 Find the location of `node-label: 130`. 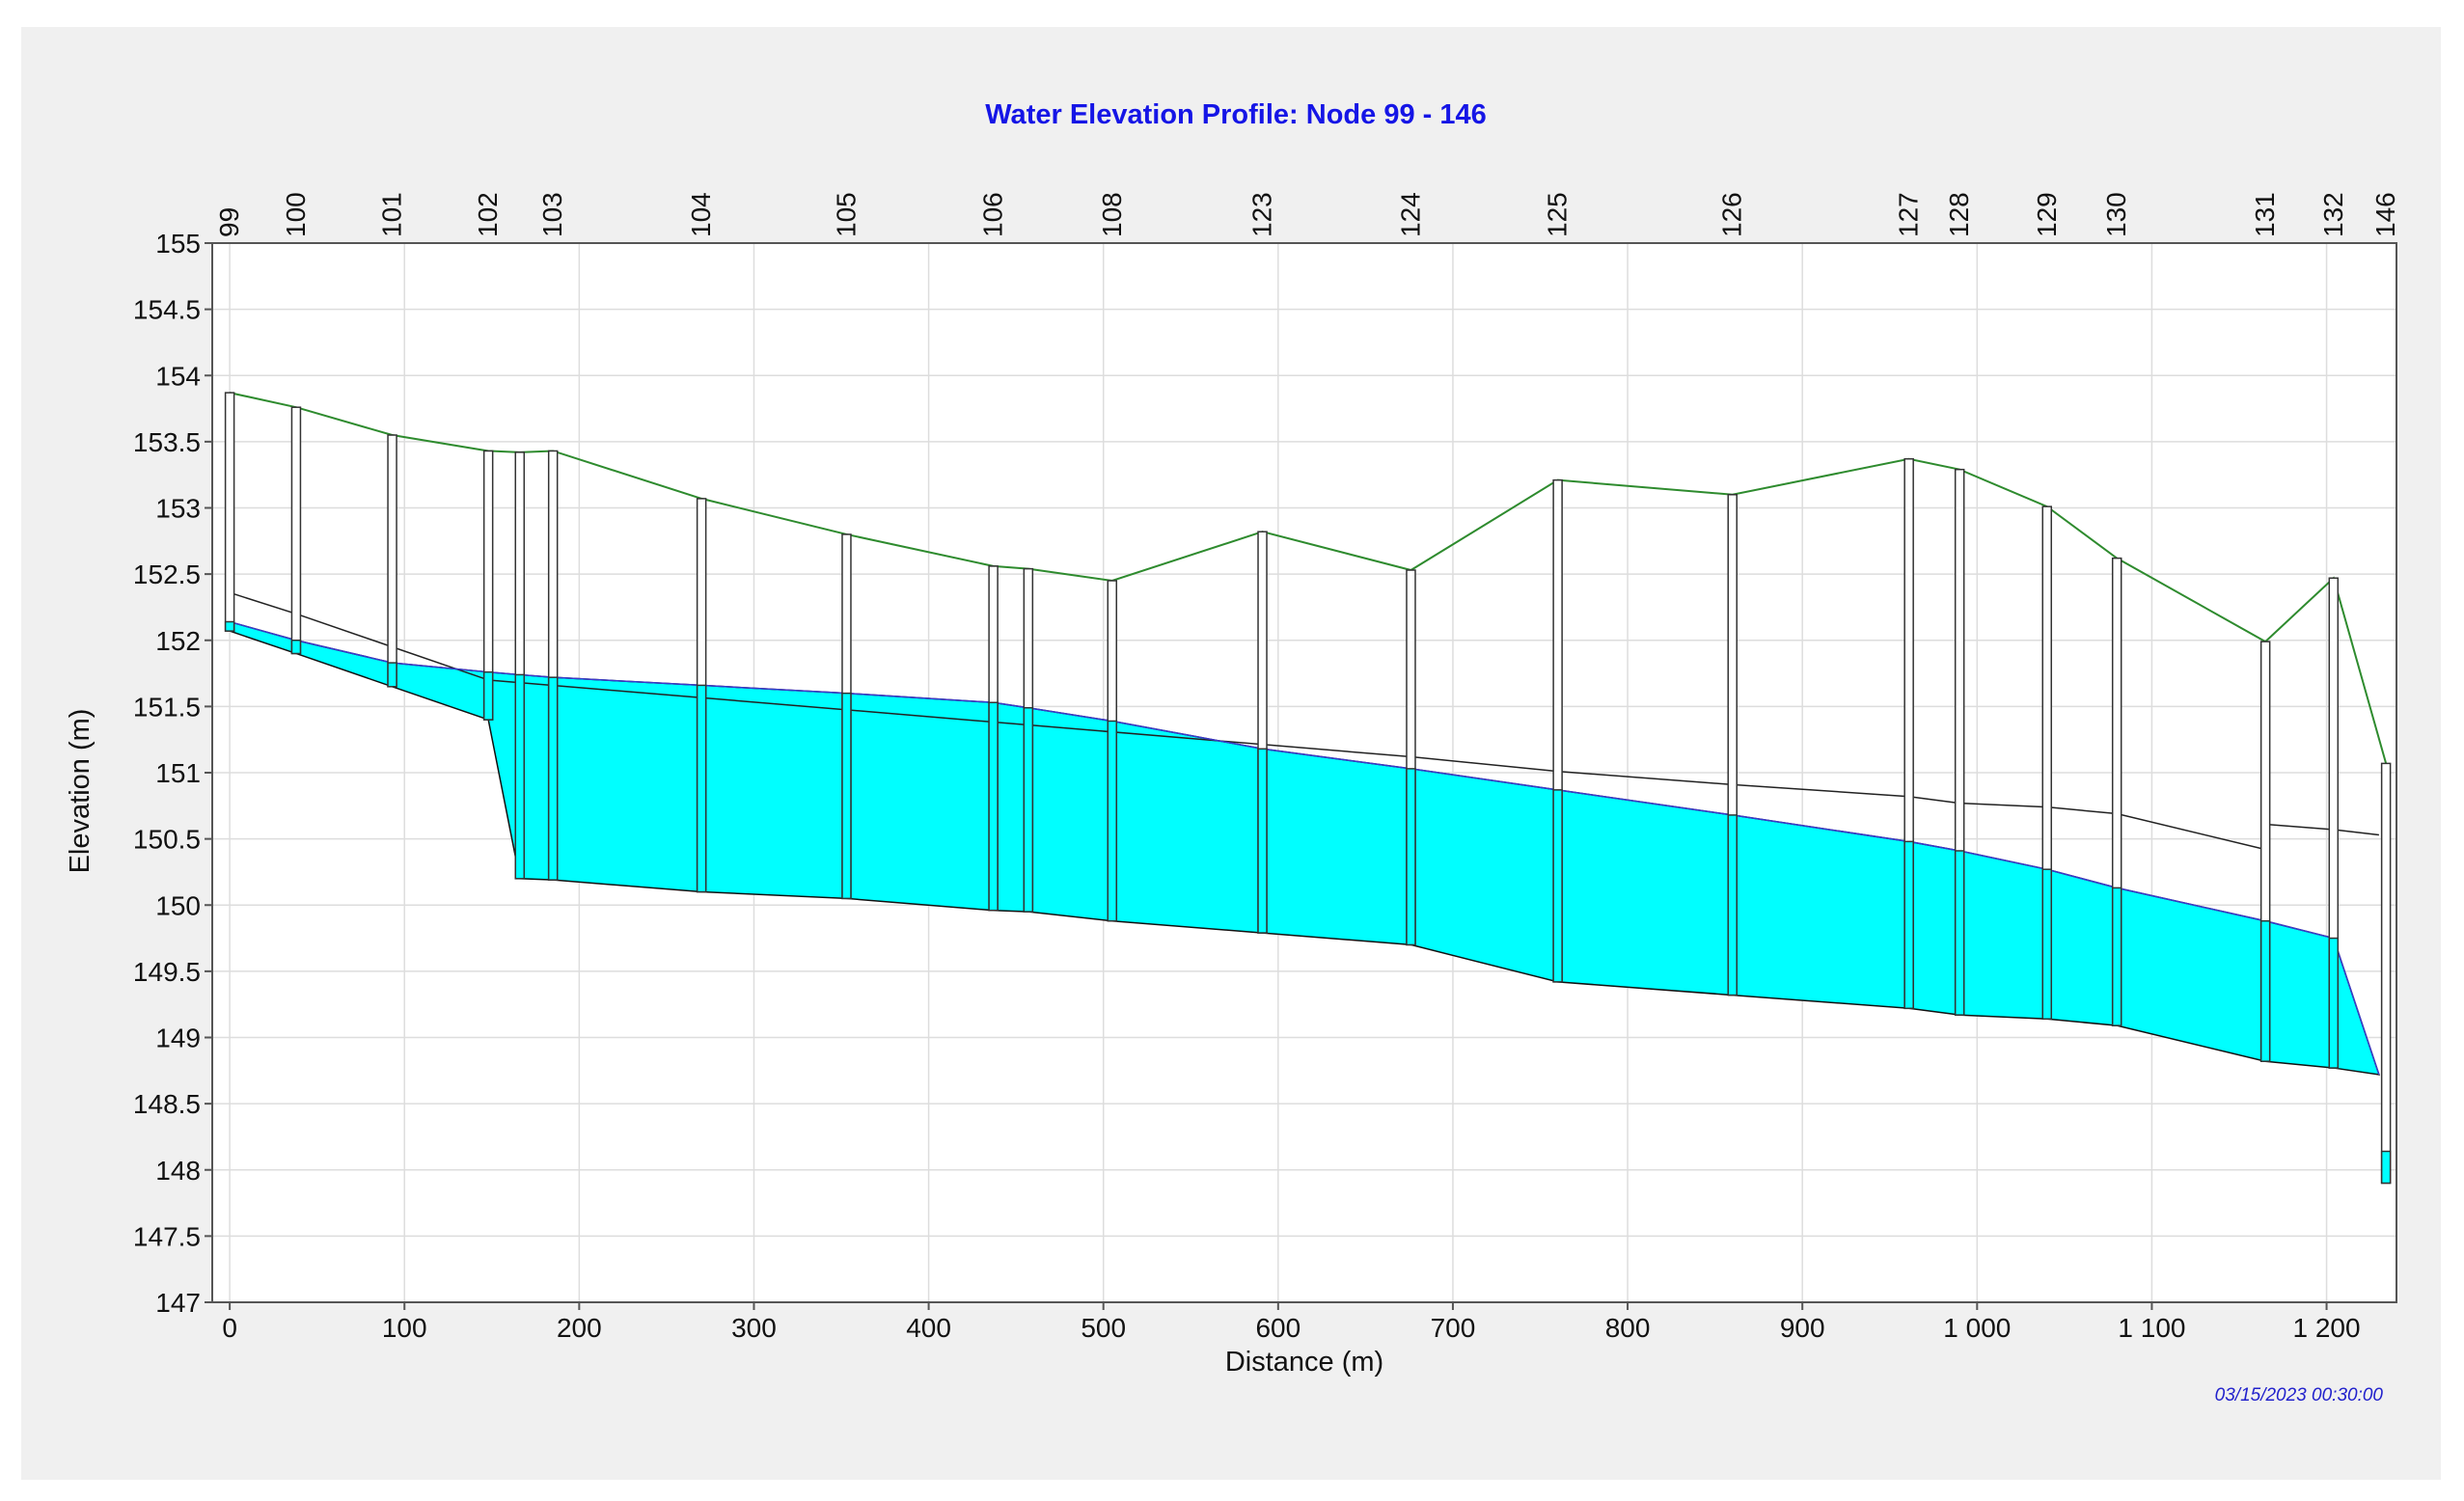

node-label: 130 is located at coordinates (2116, 214).